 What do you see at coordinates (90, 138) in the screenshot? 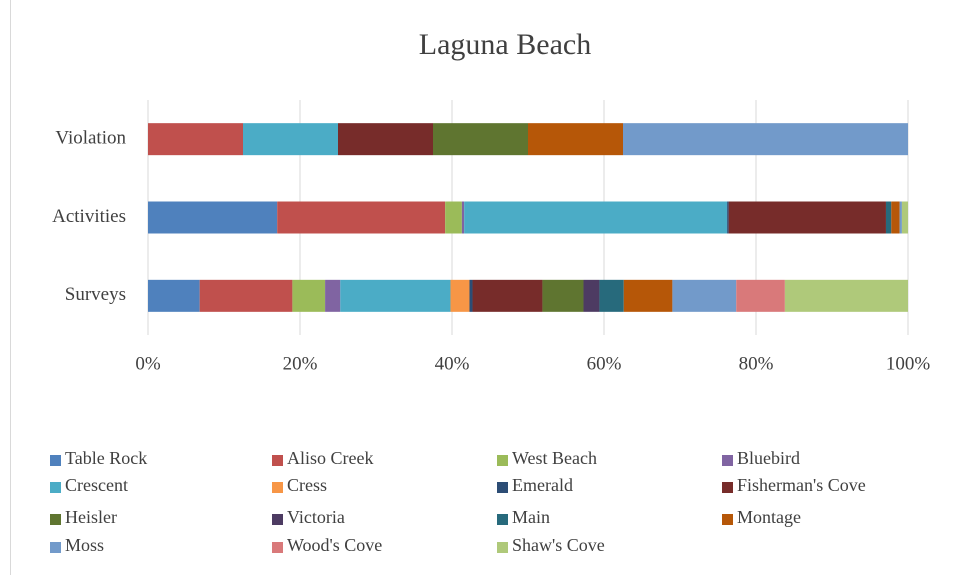
I see `y-tick-label: Violation` at bounding box center [90, 138].